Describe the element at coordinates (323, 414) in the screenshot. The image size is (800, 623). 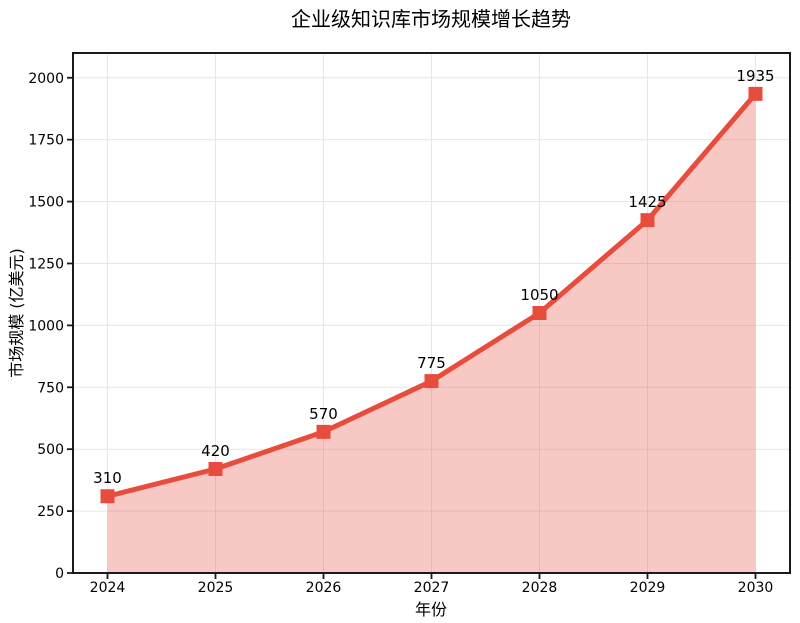
I see `data-label: 570` at that location.